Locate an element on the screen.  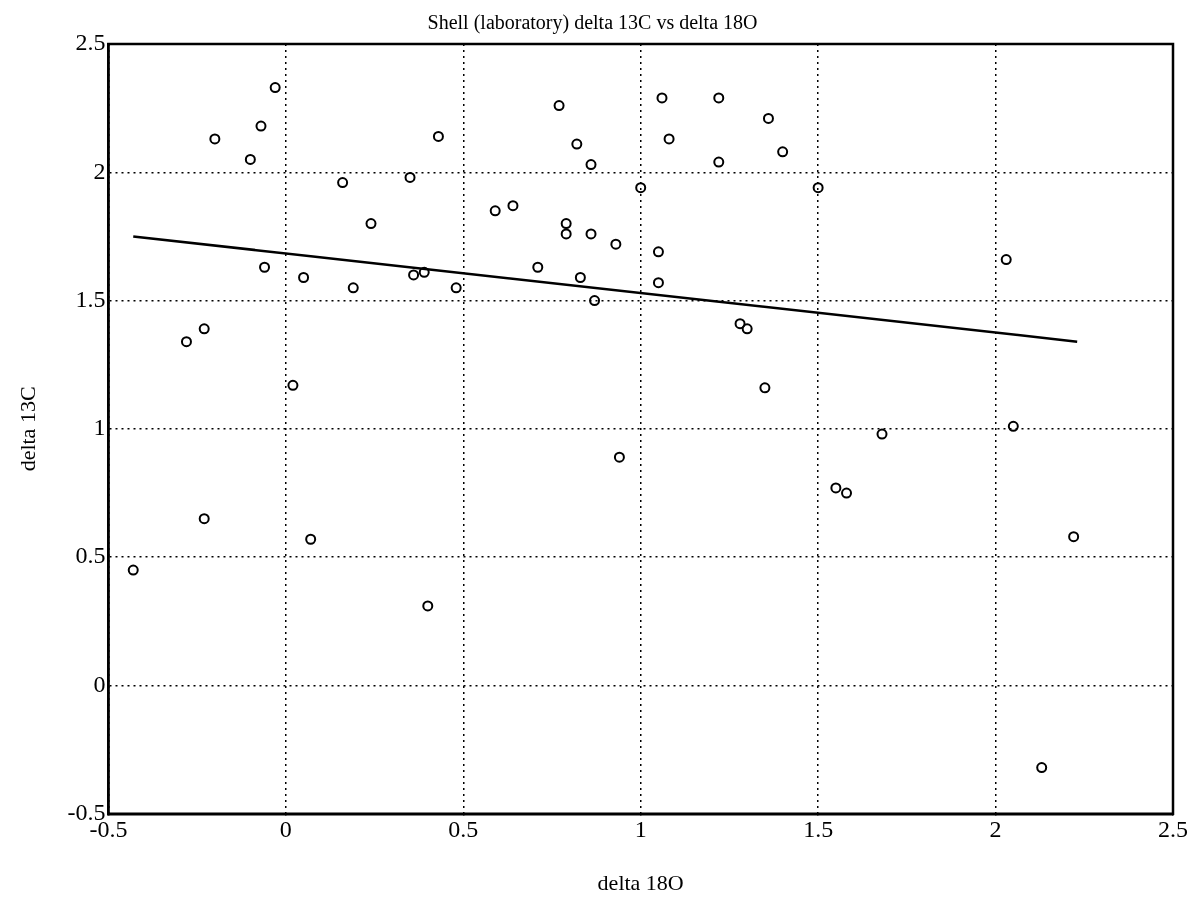
y-axis-title: delta 13C is located at coordinates (27, 429).